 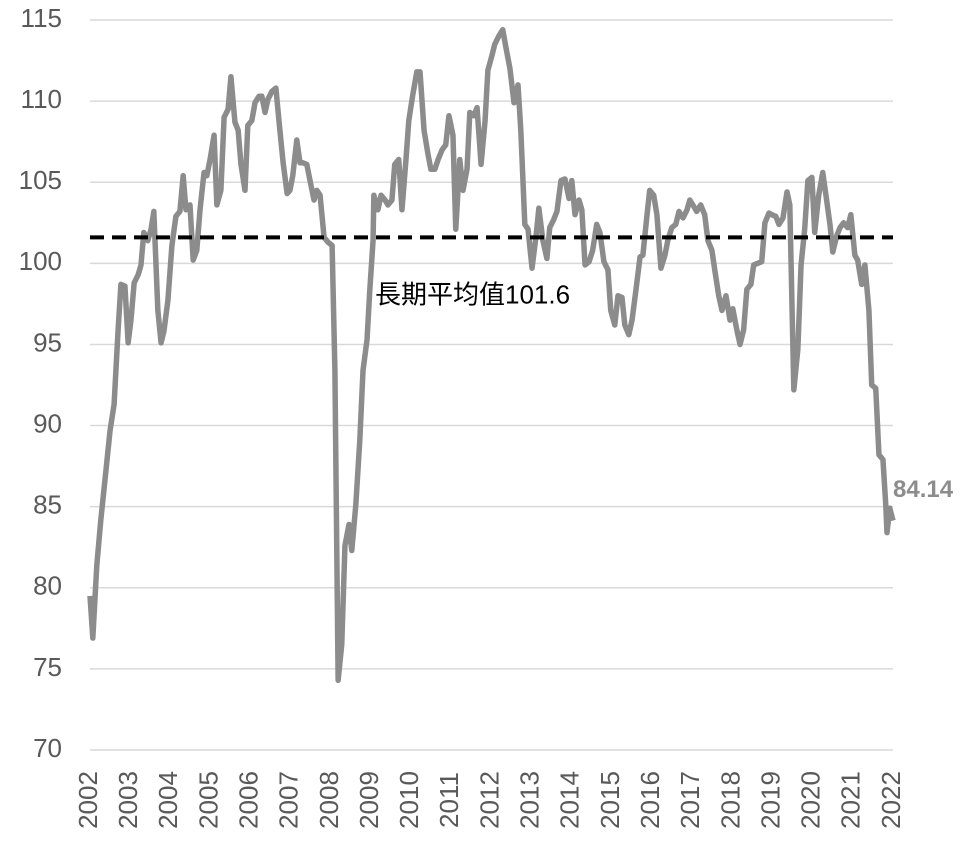 What do you see at coordinates (409, 800) in the screenshot?
I see `x-tick-label: 2010` at bounding box center [409, 800].